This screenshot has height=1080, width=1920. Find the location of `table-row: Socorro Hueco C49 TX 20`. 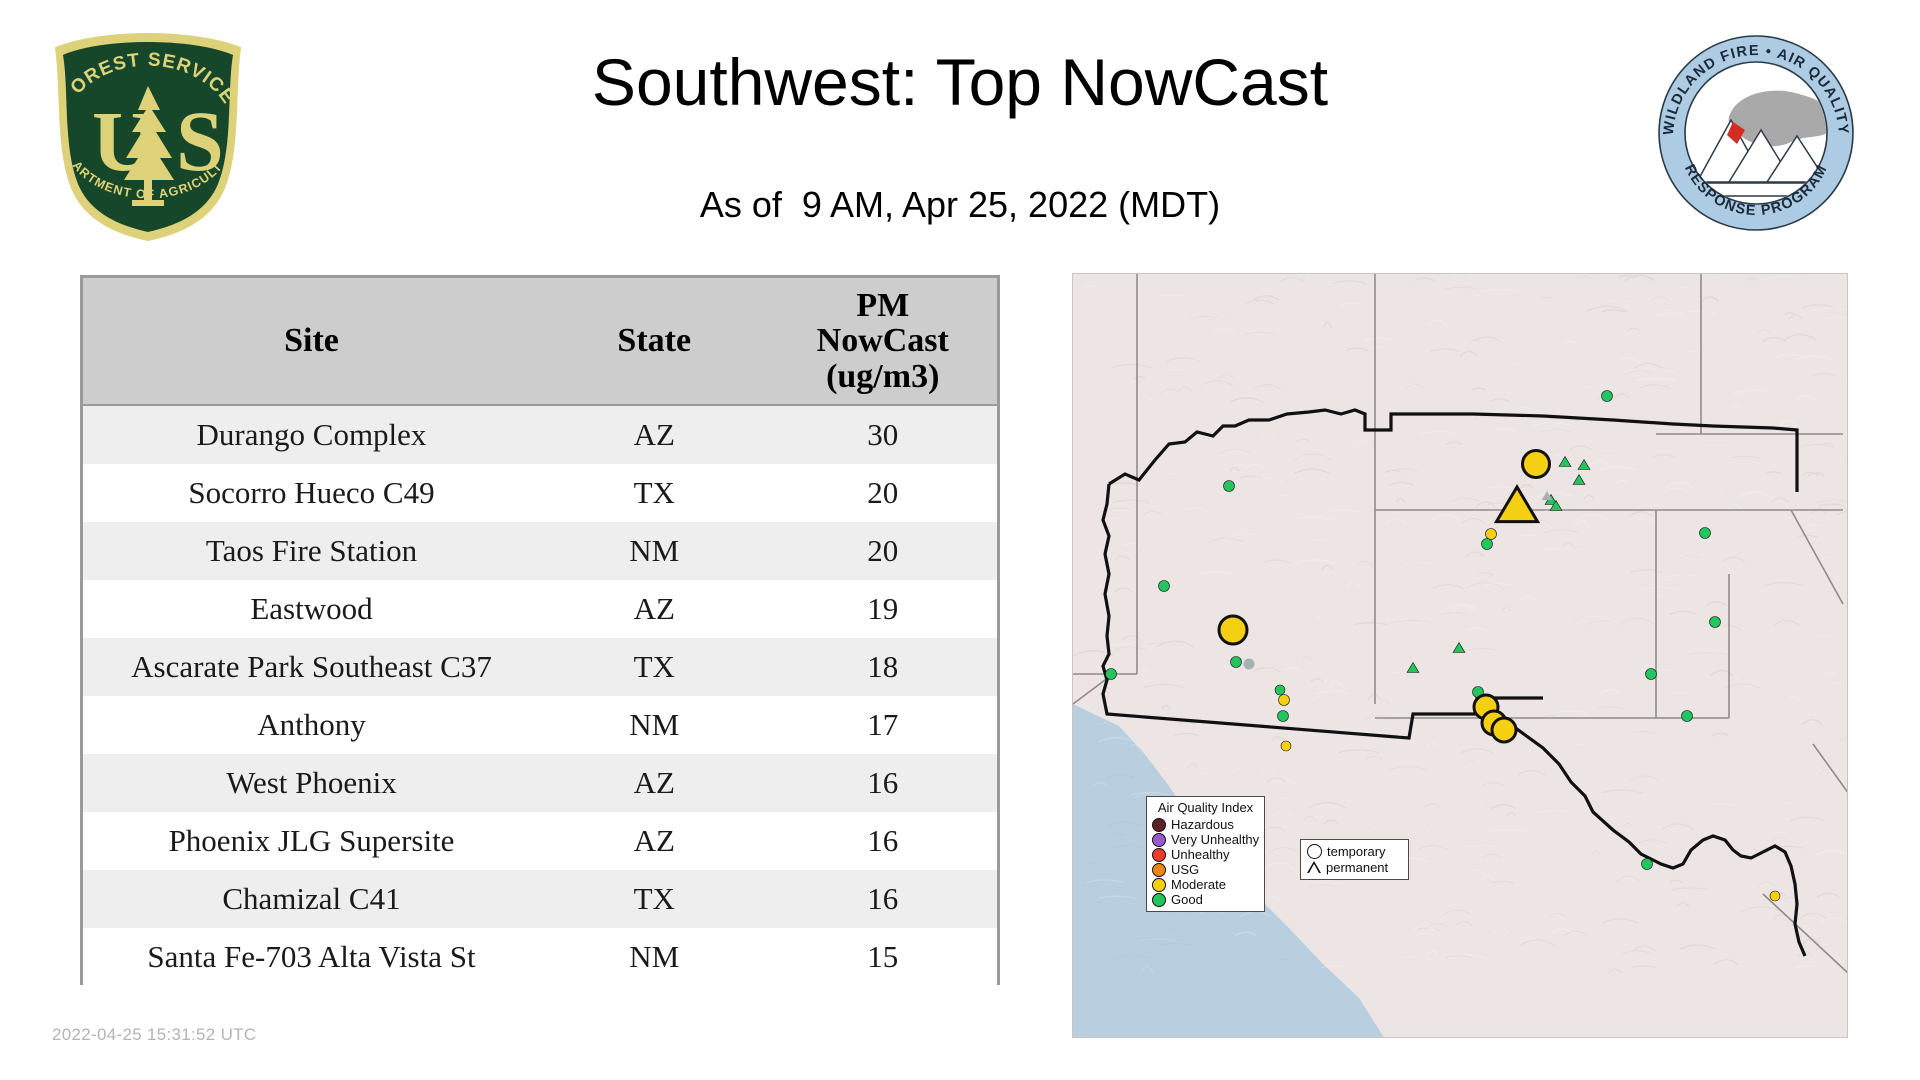

table-row: Socorro Hueco C49 TX 20 is located at coordinates (540, 493).